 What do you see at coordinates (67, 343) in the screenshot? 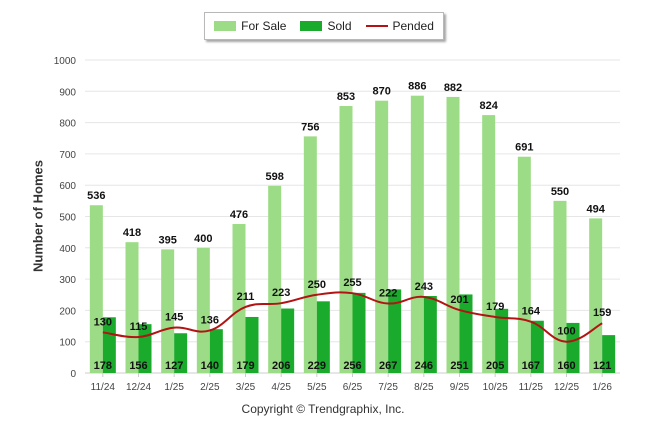
I see `y-tick-label: 100` at bounding box center [67, 343].